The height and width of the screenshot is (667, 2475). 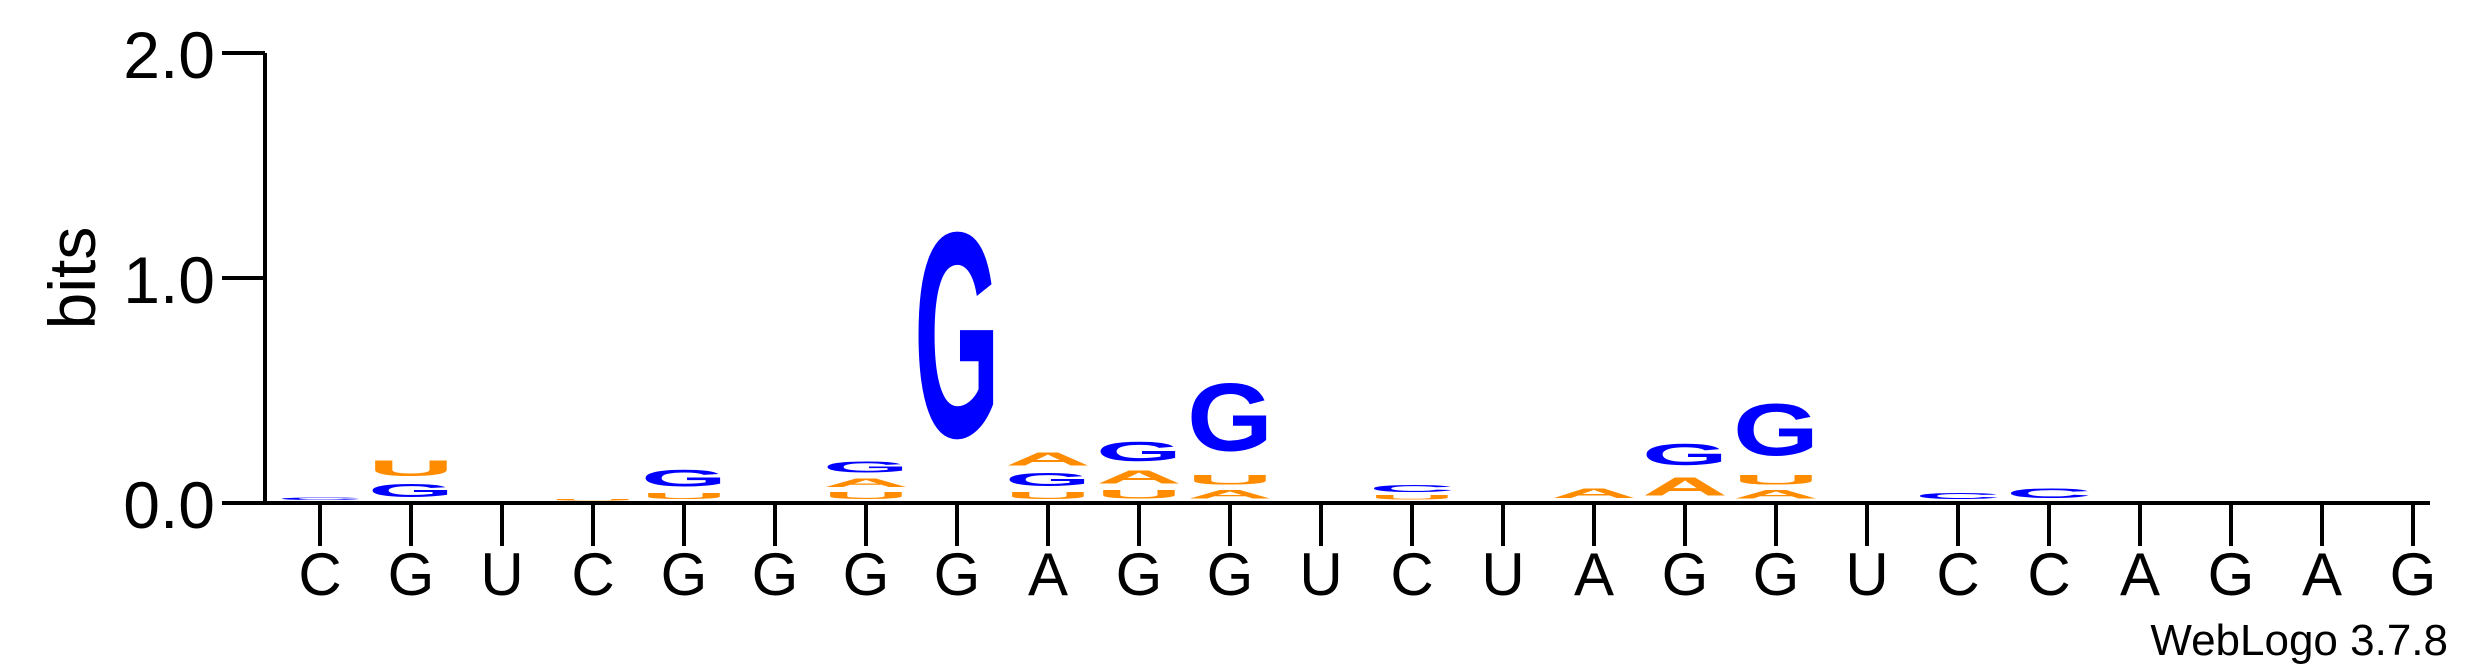 What do you see at coordinates (169, 280) in the screenshot?
I see `y-tick-label: 1.0` at bounding box center [169, 280].